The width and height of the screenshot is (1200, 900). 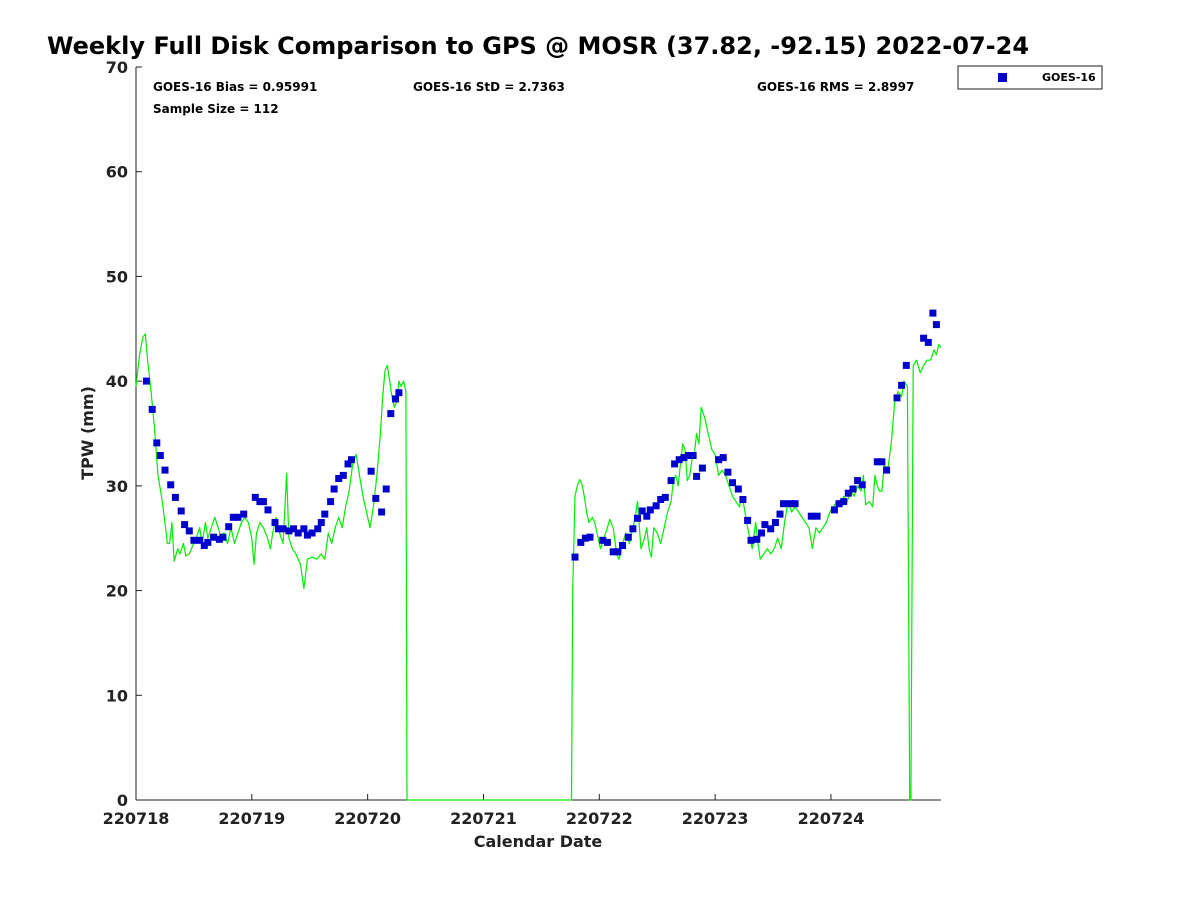 I want to click on legend: GOES-16, so click(x=1030, y=77).